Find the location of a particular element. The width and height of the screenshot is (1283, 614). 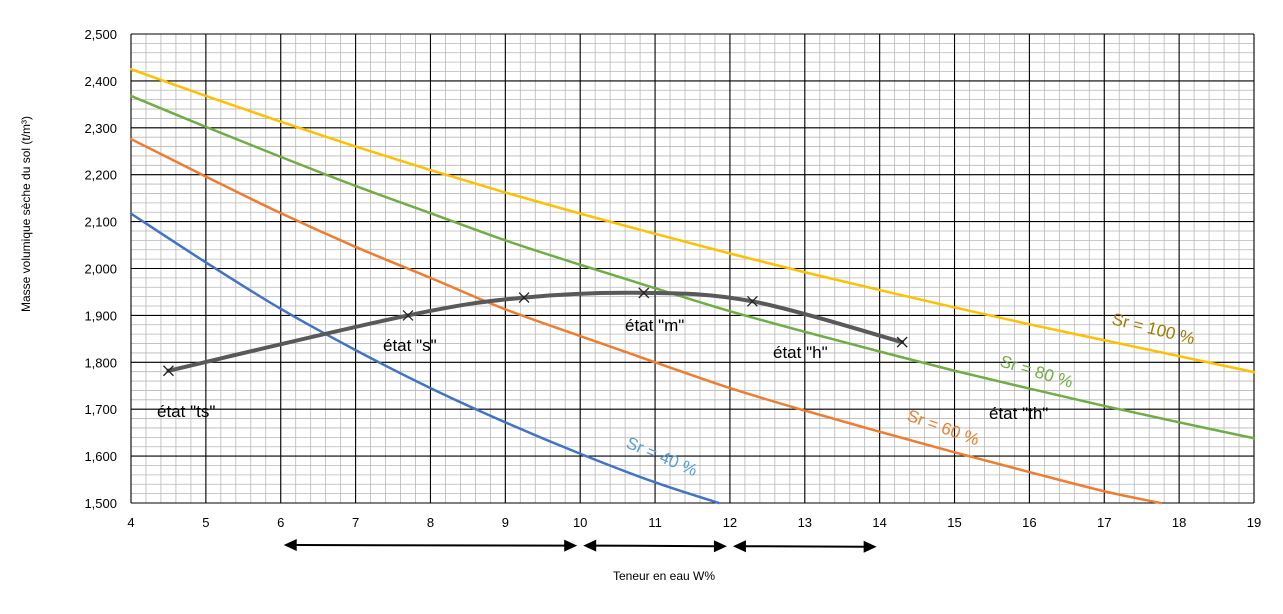

label-etat-h: état "h" is located at coordinates (800, 352).